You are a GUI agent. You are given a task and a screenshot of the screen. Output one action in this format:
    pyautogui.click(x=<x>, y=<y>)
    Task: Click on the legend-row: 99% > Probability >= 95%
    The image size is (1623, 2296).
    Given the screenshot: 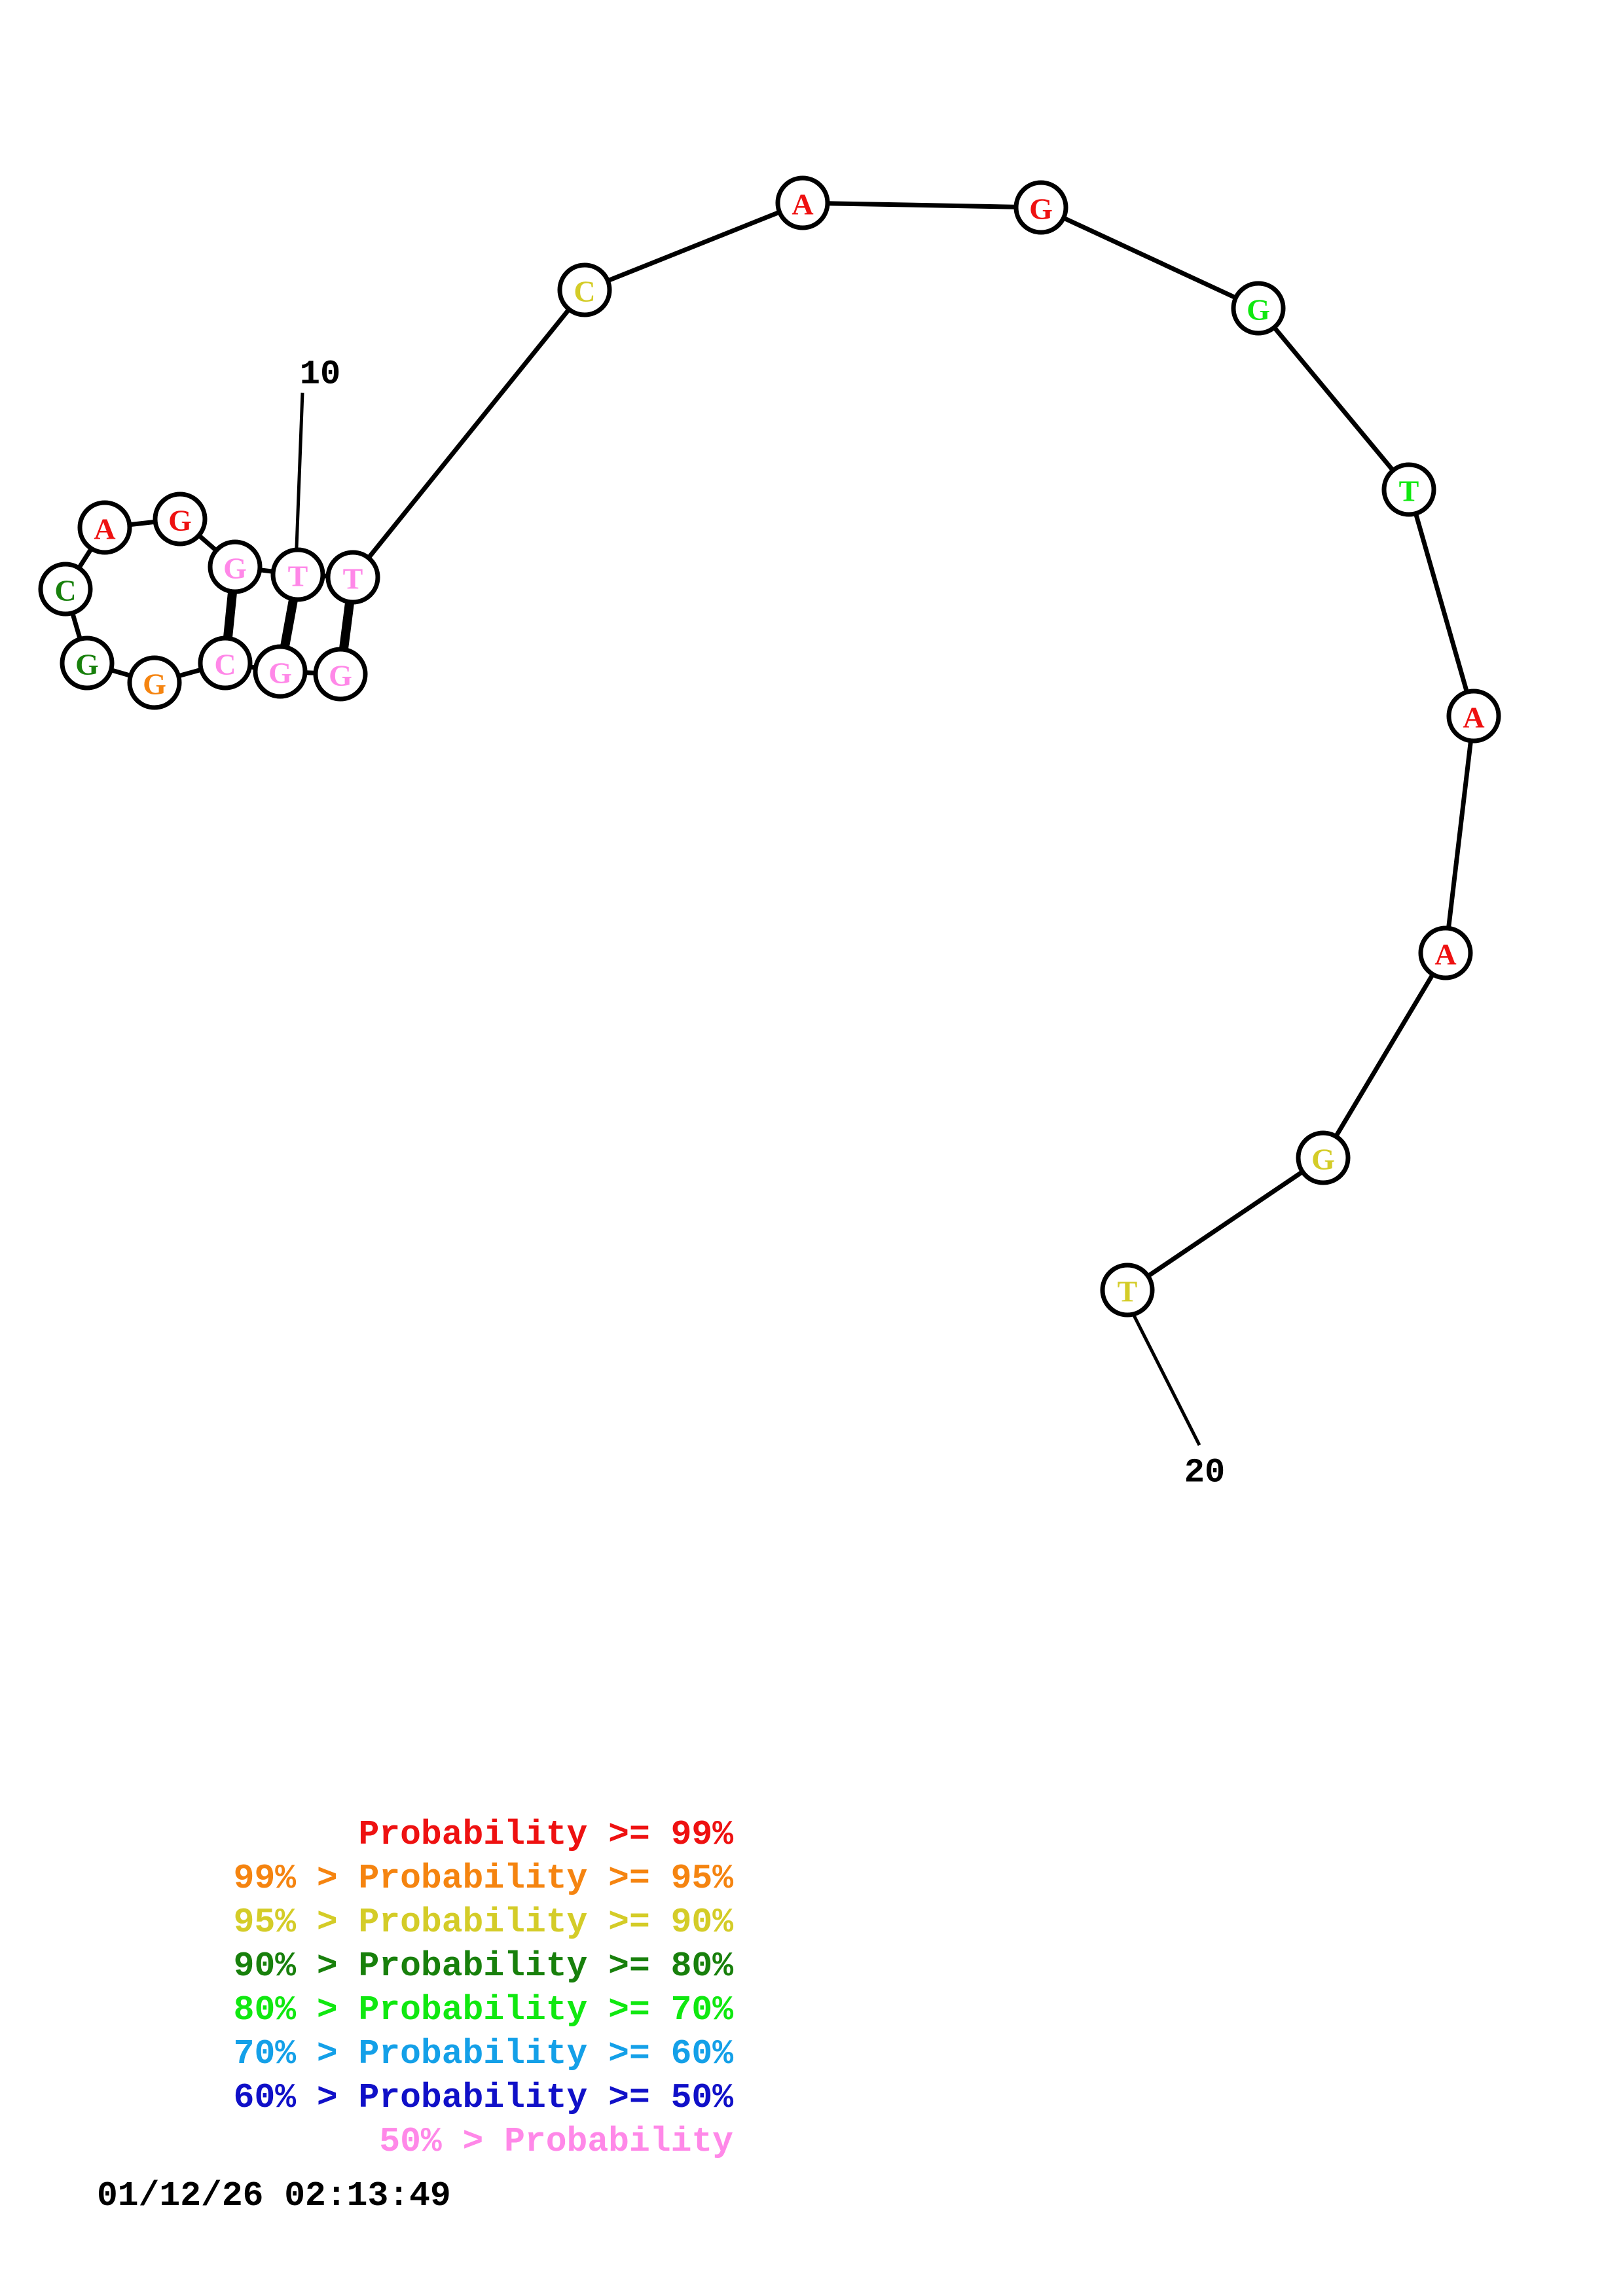 What is the action you would take?
    pyautogui.click(x=483, y=1878)
    